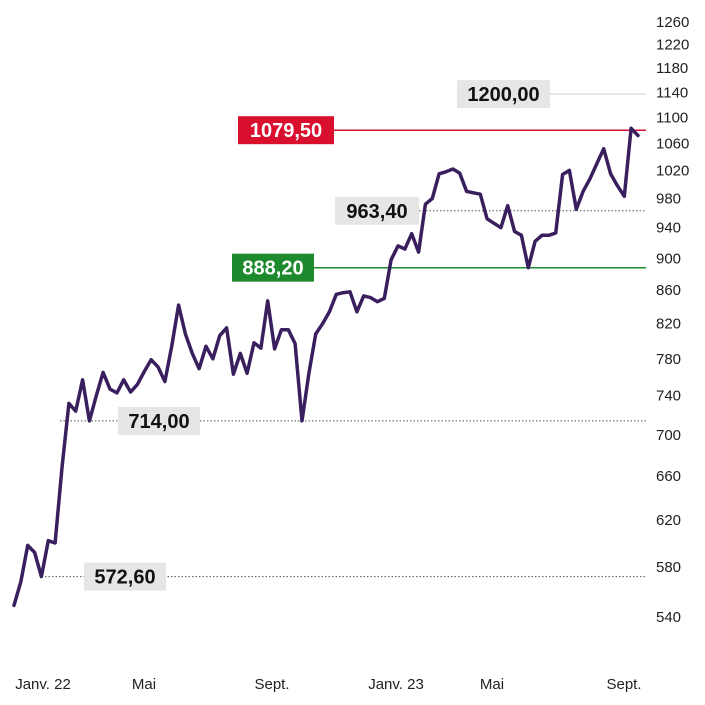 The image size is (705, 705). What do you see at coordinates (672, 170) in the screenshot?
I see `y-tick-label: 1020` at bounding box center [672, 170].